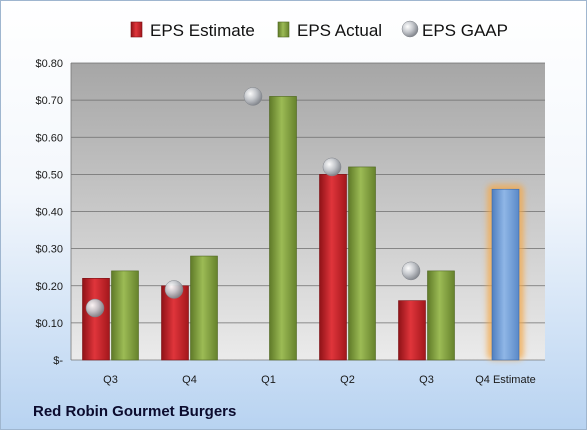  Describe the element at coordinates (49, 324) in the screenshot. I see `y-tick-label: $0.10` at that location.